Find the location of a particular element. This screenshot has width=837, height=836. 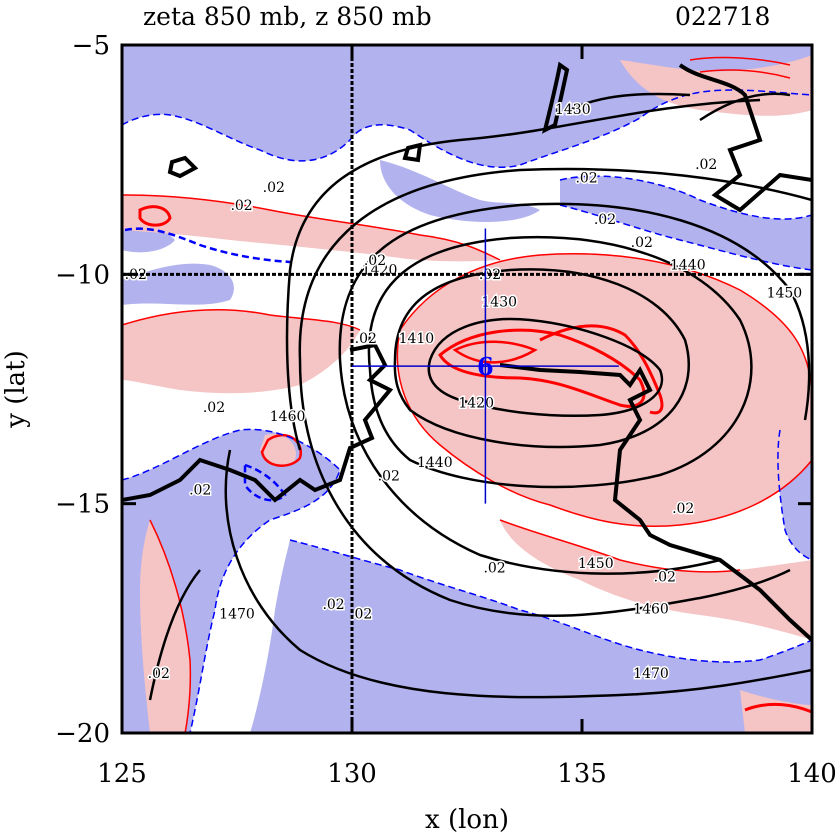

pos-region-southeast-corner is located at coordinates (776, 711).